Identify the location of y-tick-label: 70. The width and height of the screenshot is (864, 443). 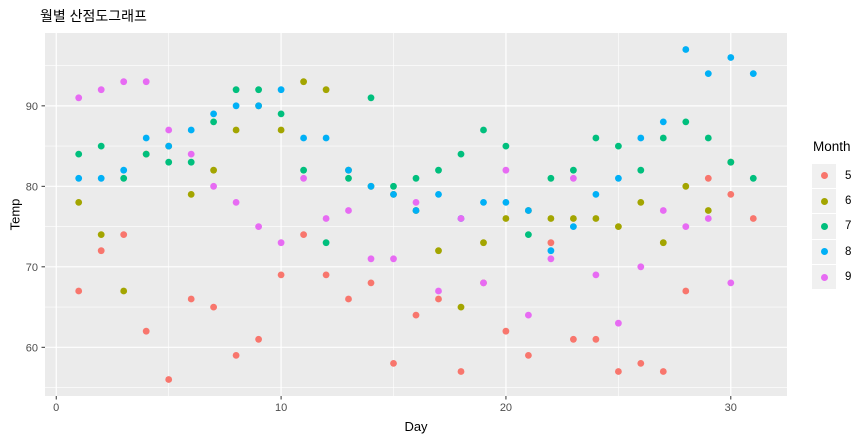
(32, 268).